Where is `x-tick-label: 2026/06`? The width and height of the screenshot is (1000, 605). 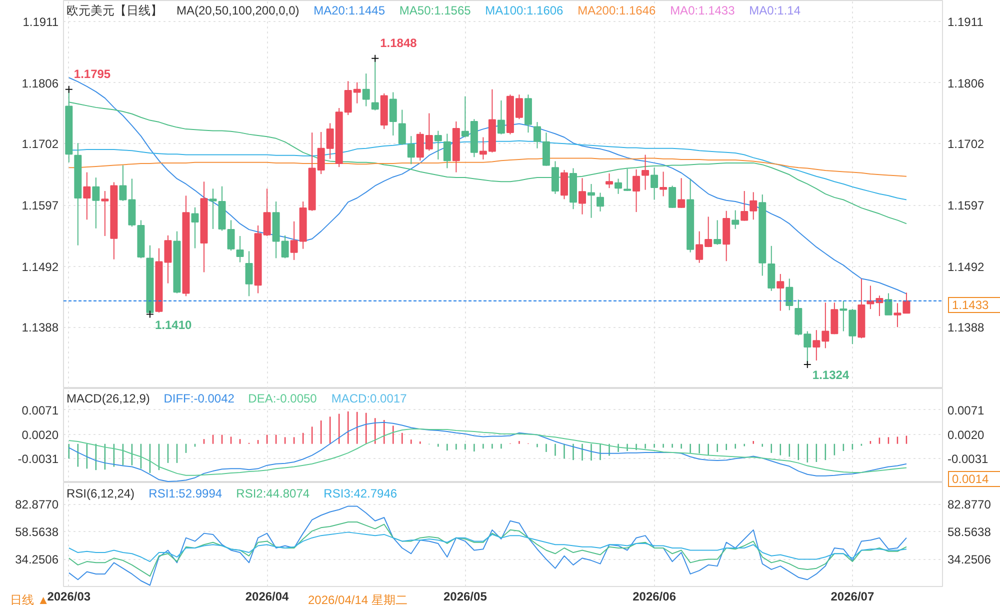 x-tick-label: 2026/06 is located at coordinates (654, 597).